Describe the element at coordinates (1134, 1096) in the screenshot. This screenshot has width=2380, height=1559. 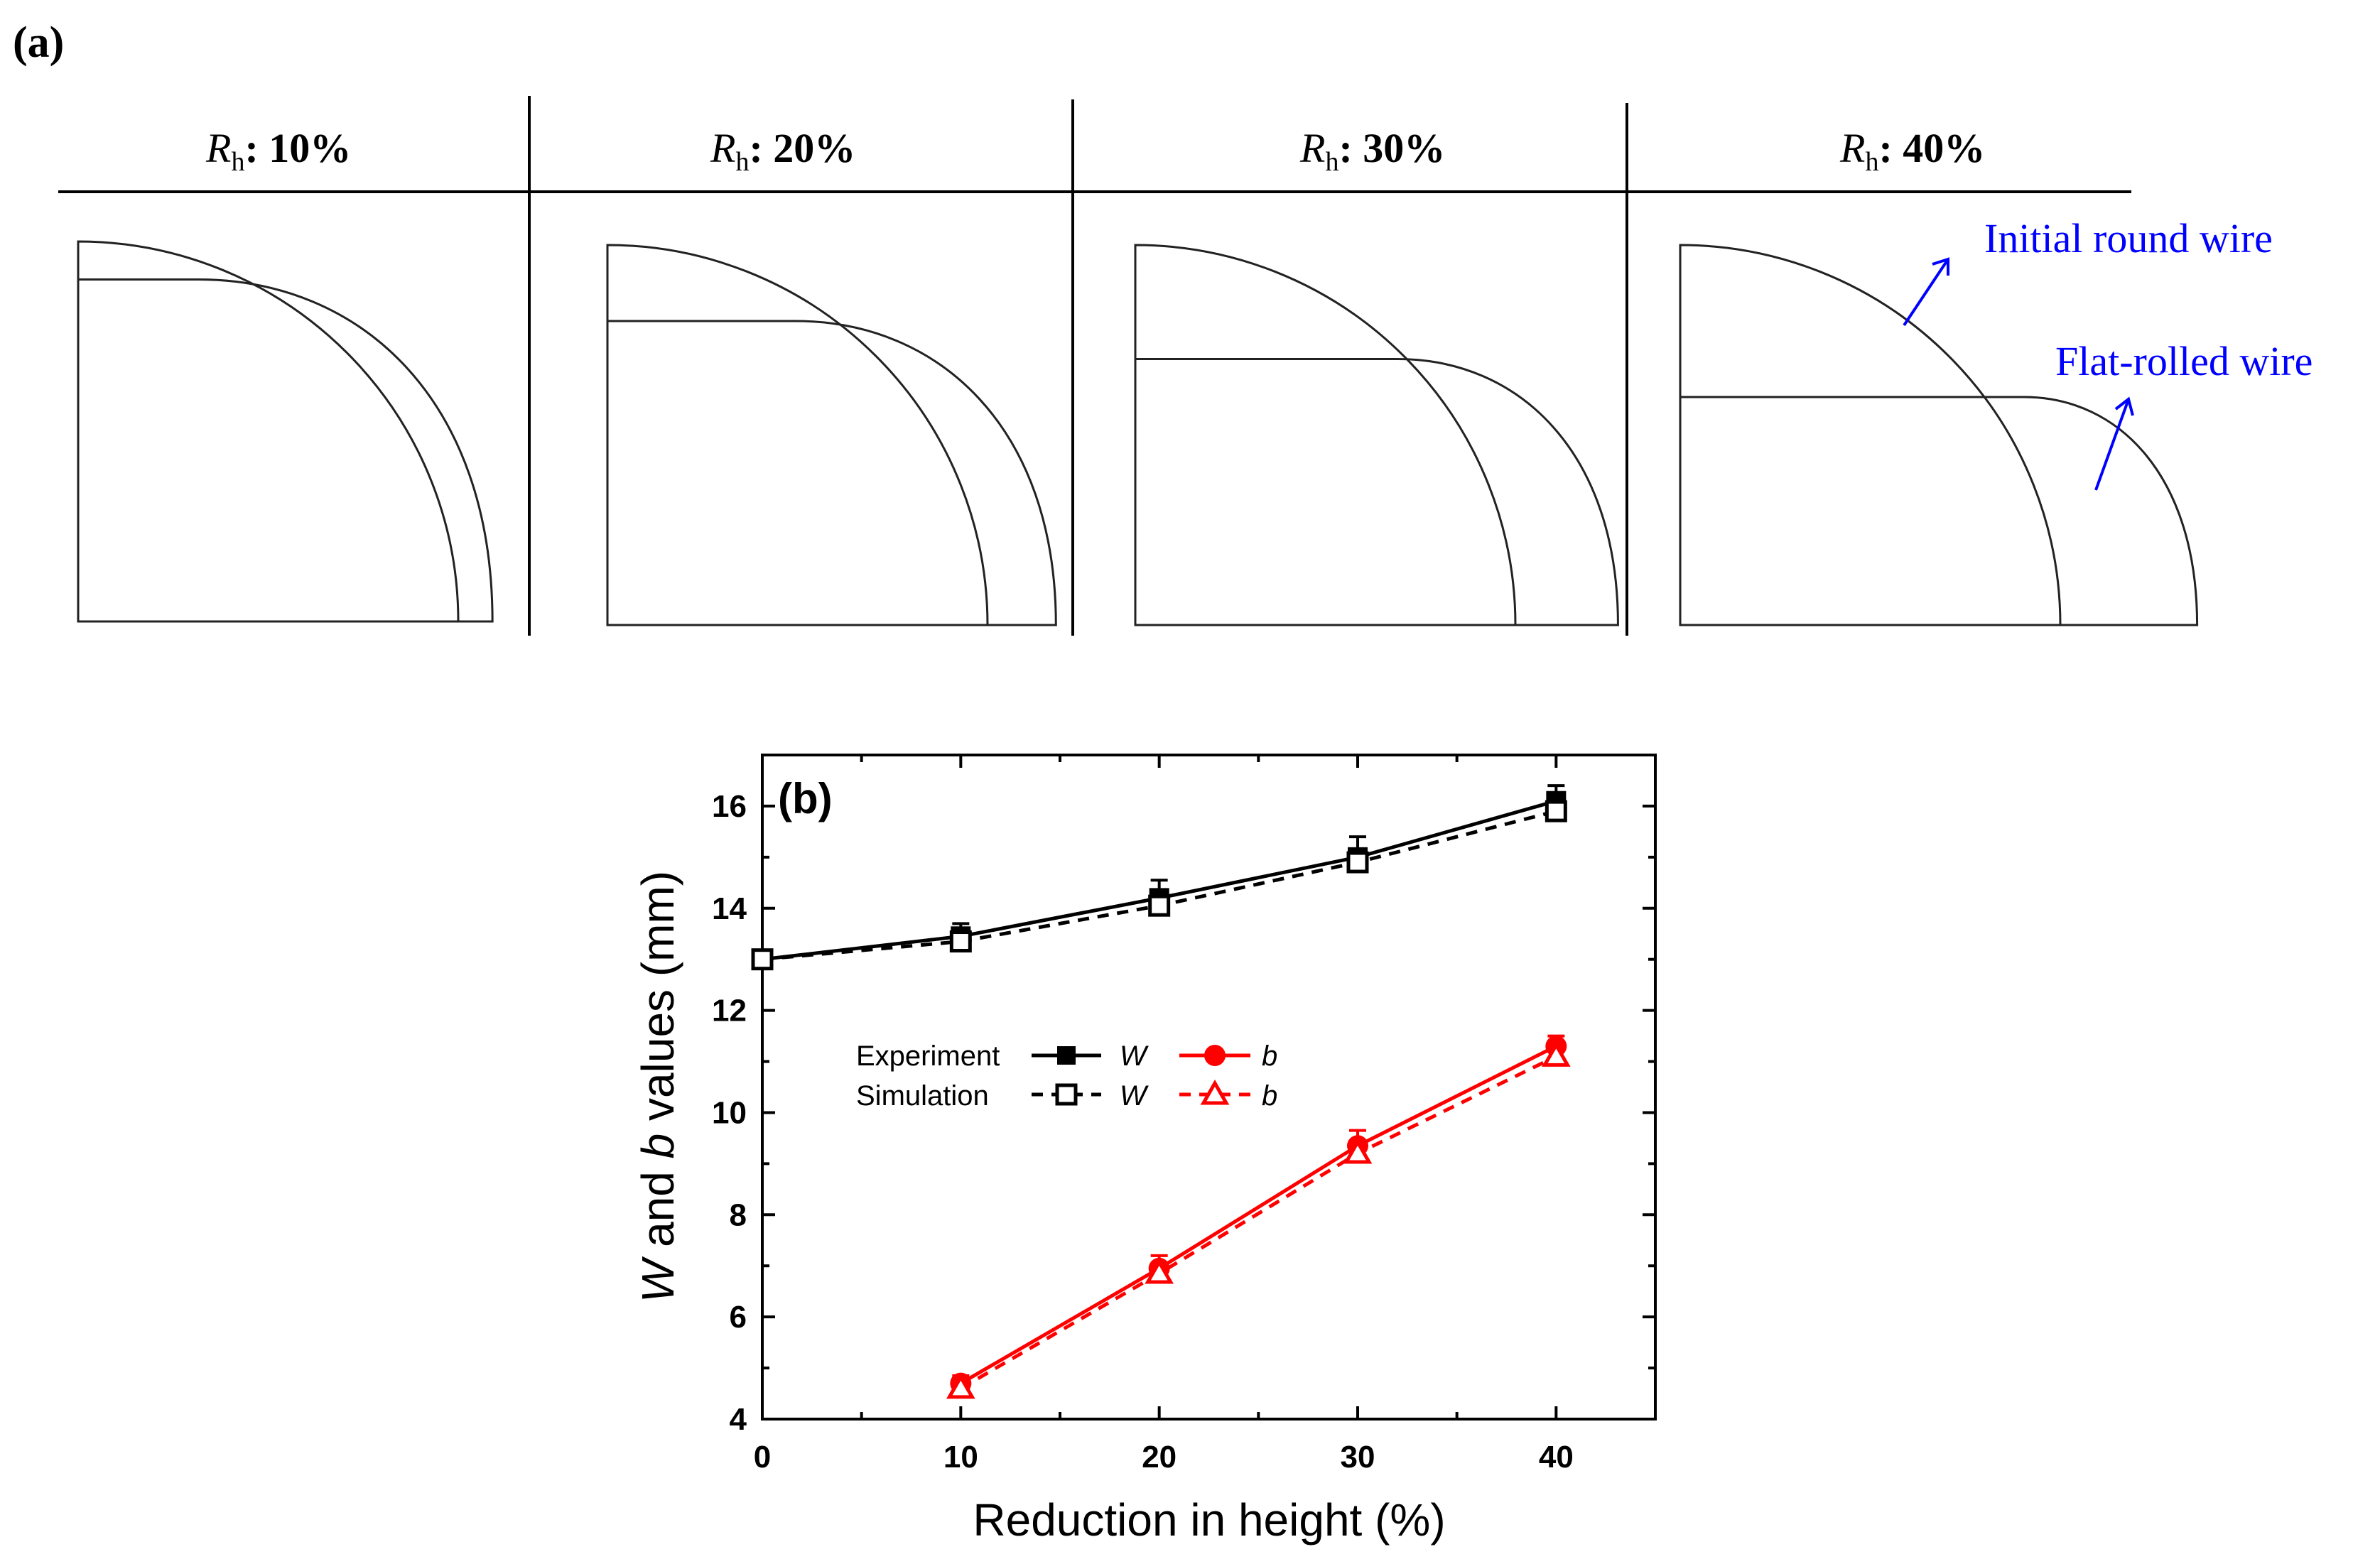
I see `legend-label-sim-w: W` at that location.